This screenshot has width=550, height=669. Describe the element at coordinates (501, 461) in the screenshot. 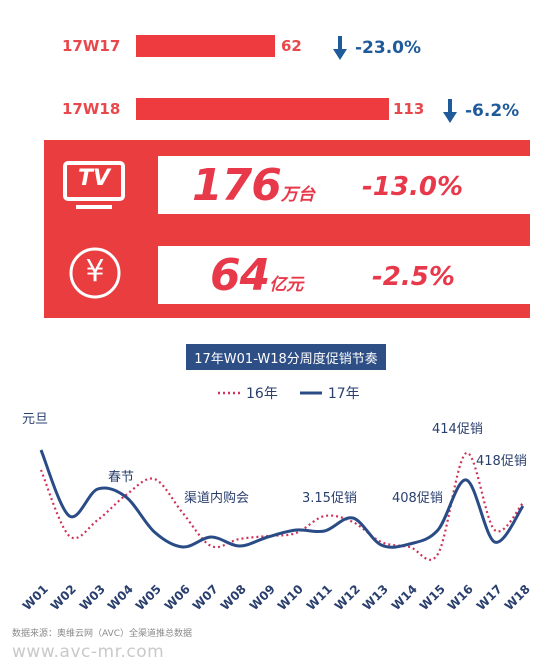

I see `chart-annotation: 418促销` at that location.